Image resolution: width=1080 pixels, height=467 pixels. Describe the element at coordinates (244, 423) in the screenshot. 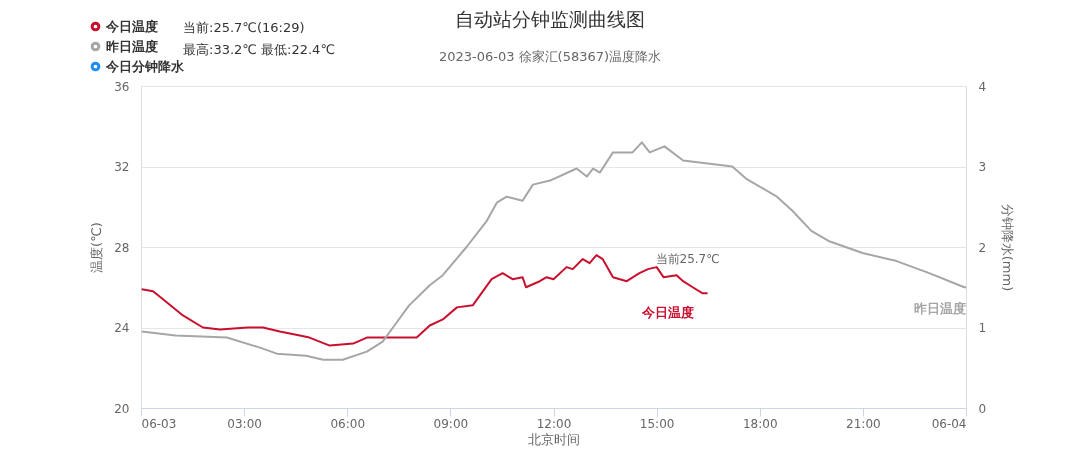

I see `x-tick-label: 03:00` at that location.